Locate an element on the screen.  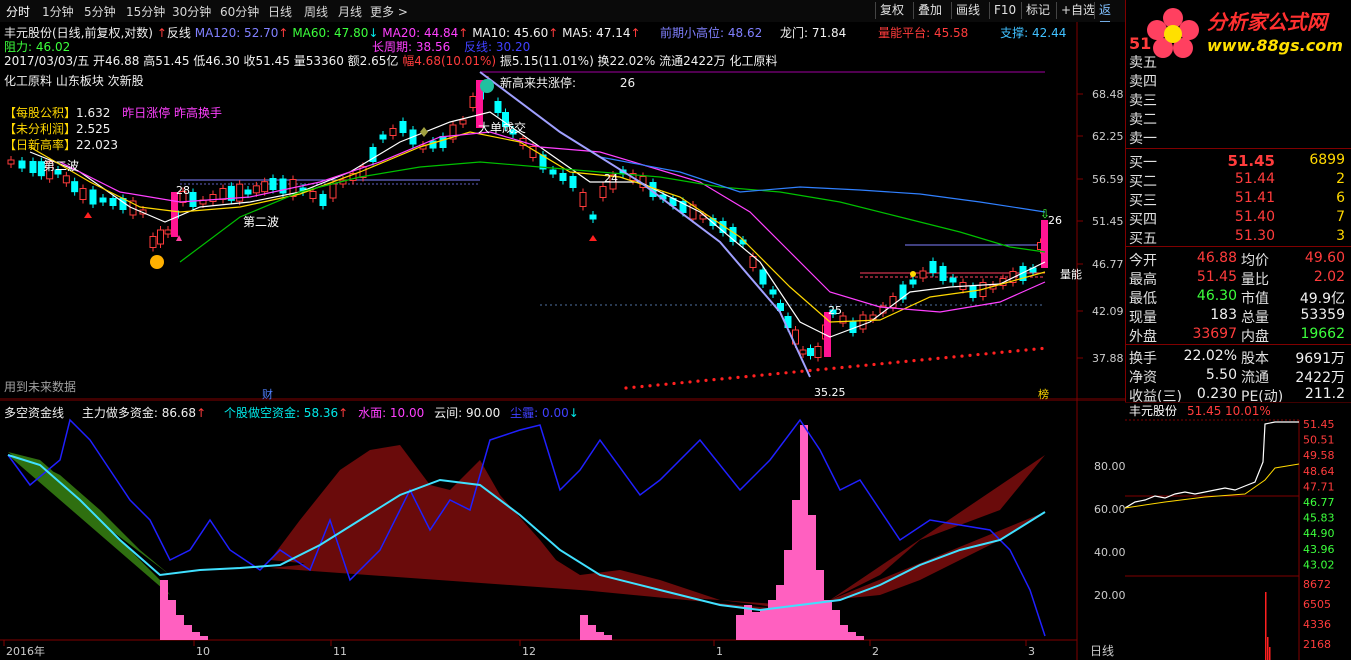
order-book-row: 买三 51.41 6 is located at coordinates (1238, 199).